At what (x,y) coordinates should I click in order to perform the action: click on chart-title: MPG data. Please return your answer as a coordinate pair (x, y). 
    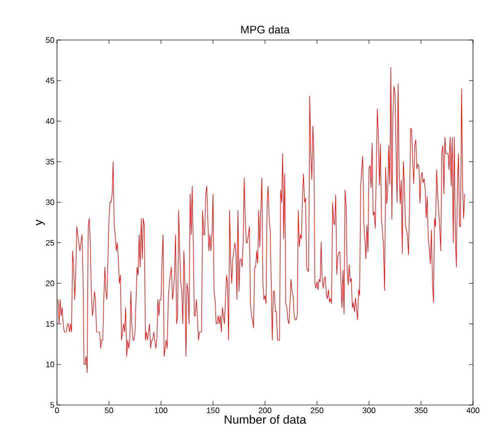
    Looking at the image, I should click on (265, 29).